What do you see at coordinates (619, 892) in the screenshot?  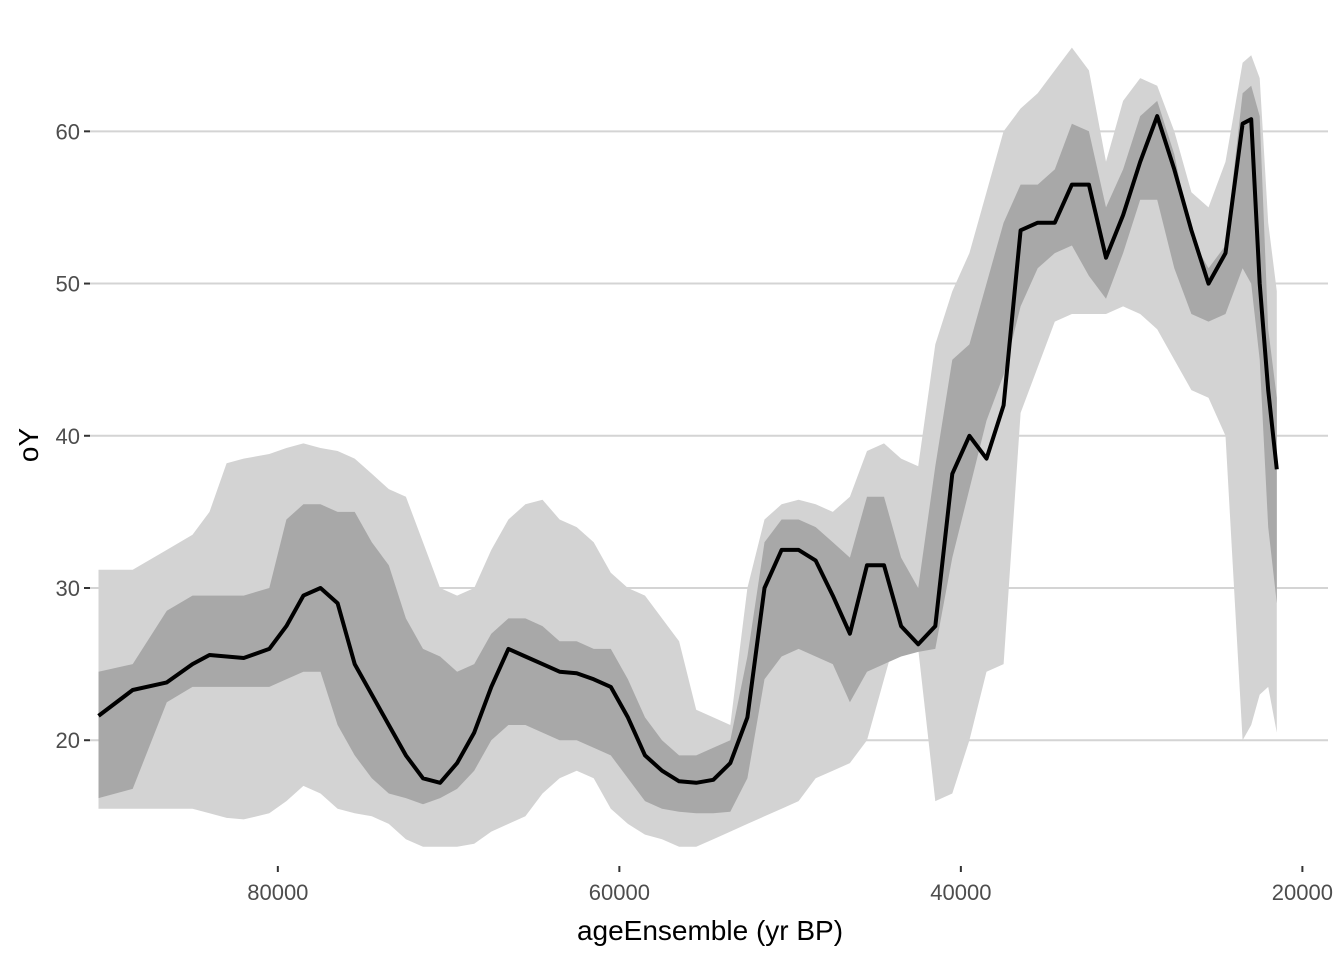 I see `x-tick-label: 60000` at bounding box center [619, 892].